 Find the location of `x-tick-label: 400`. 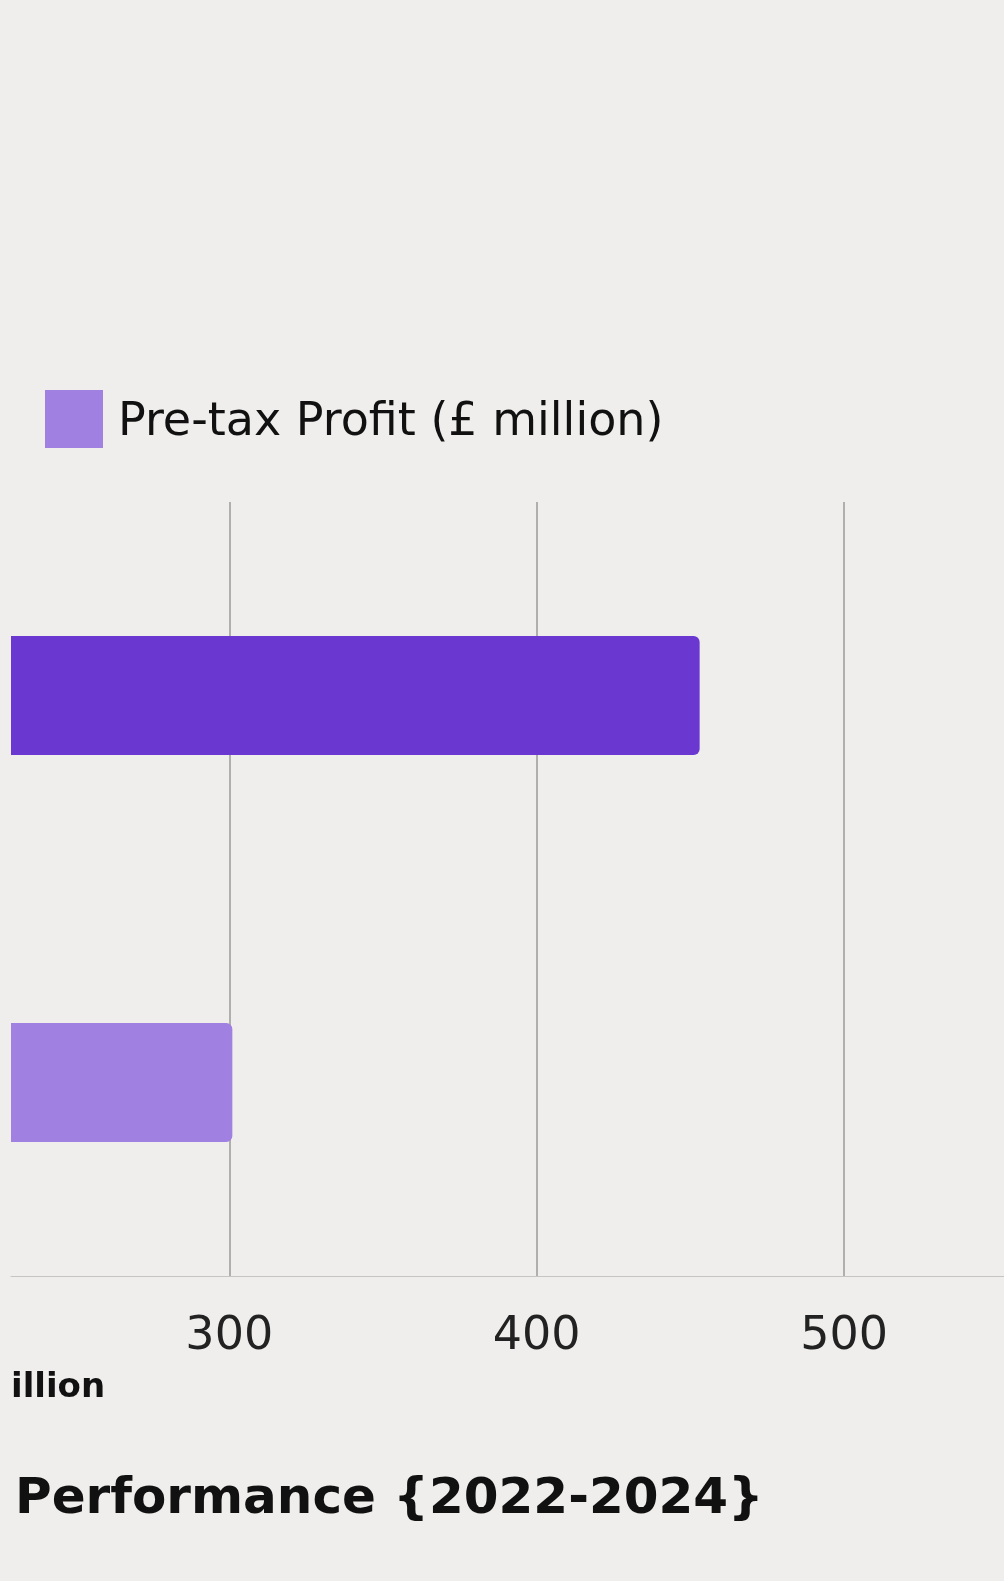

x-tick-label: 400 is located at coordinates (536, 1333).